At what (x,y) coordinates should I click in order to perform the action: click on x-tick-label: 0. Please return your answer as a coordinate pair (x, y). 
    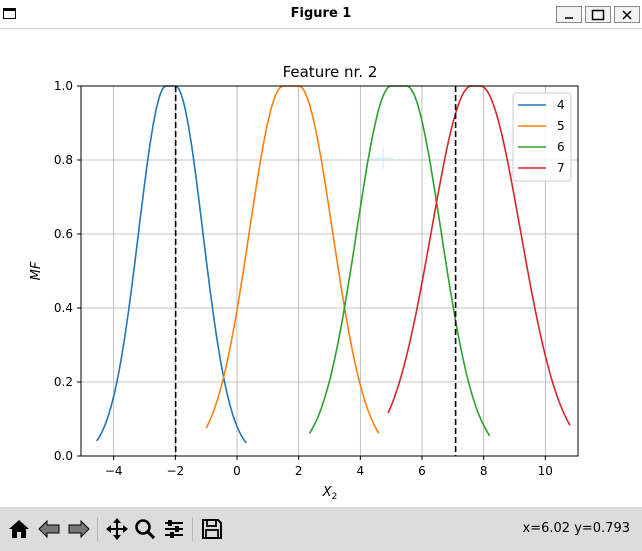
    Looking at the image, I should click on (237, 471).